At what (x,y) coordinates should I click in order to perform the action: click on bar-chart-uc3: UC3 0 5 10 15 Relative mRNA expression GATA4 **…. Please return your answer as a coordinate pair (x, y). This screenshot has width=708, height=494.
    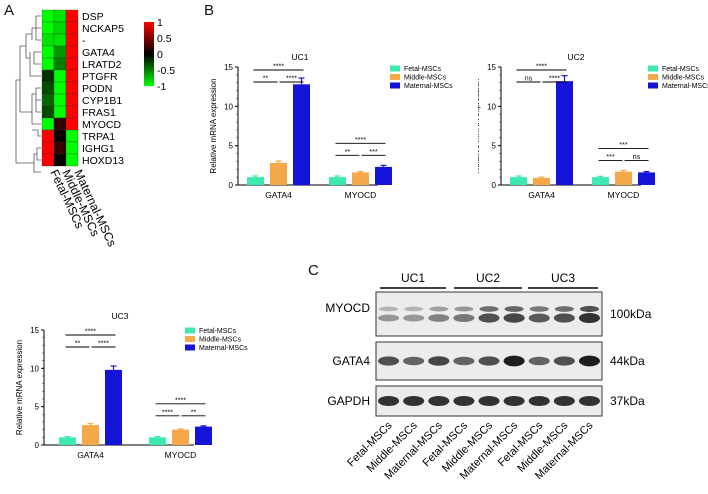
    Looking at the image, I should click on (131, 385).